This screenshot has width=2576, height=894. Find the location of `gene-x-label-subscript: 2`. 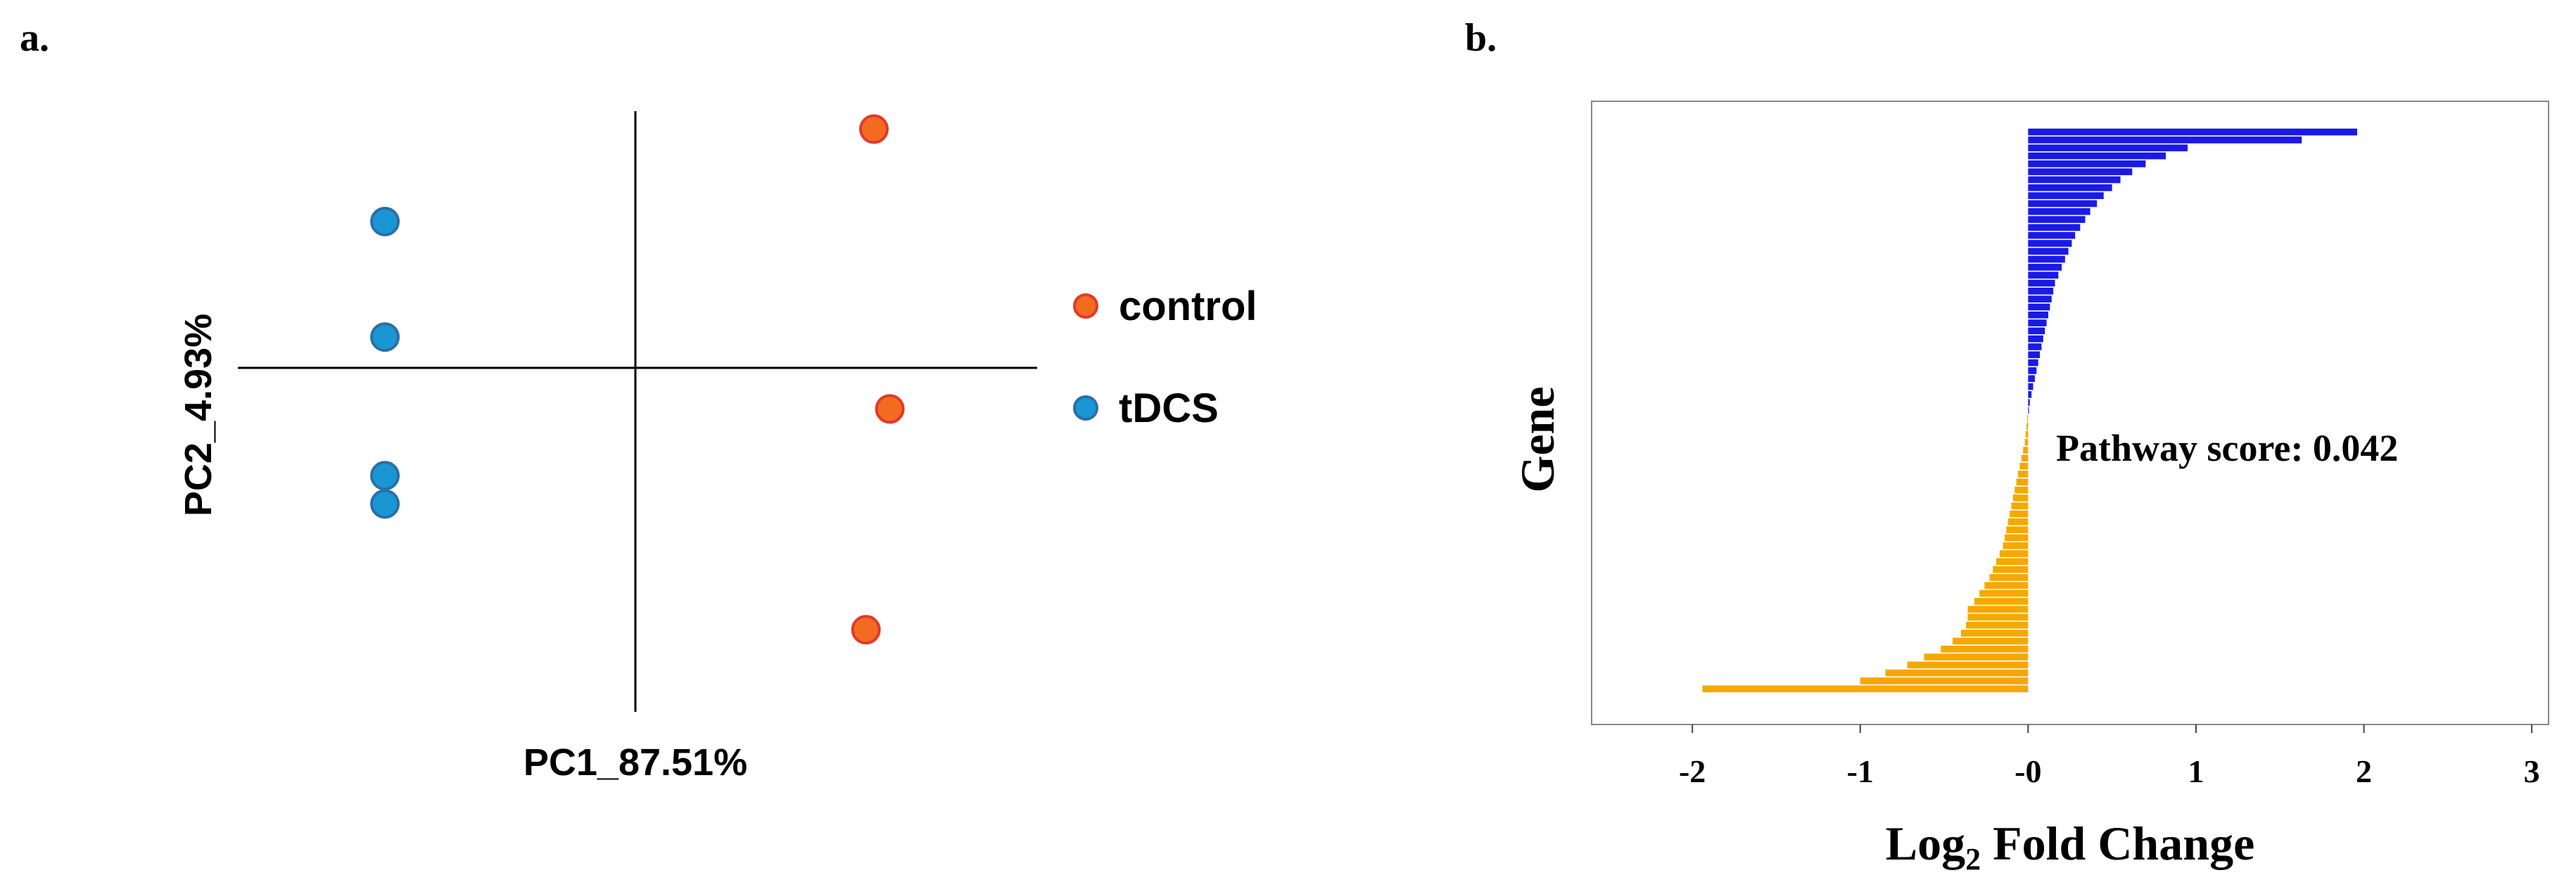

gene-x-label-subscript: 2 is located at coordinates (1973, 859).